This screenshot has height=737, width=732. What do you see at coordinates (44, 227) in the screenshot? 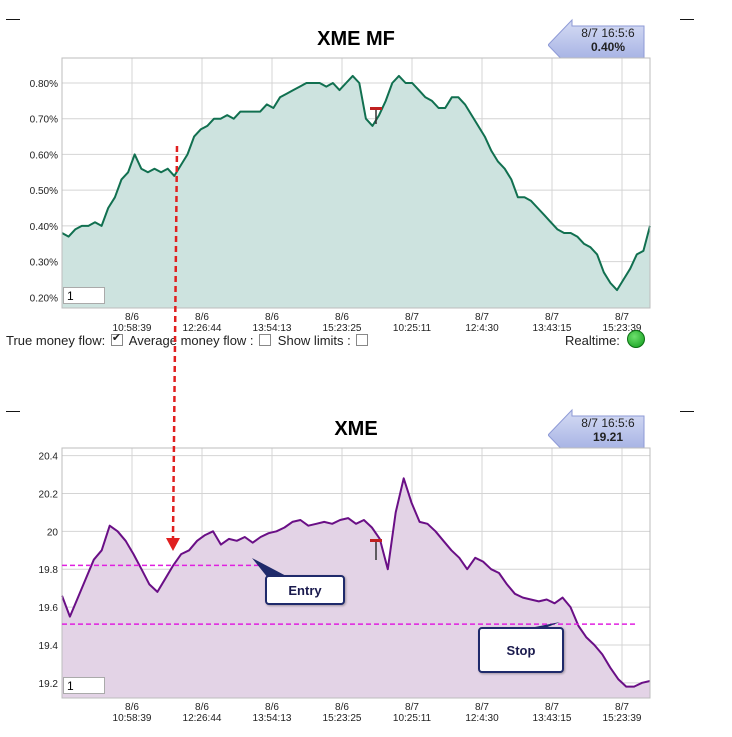
I see `y-tick-label: 0.40%` at bounding box center [44, 227].